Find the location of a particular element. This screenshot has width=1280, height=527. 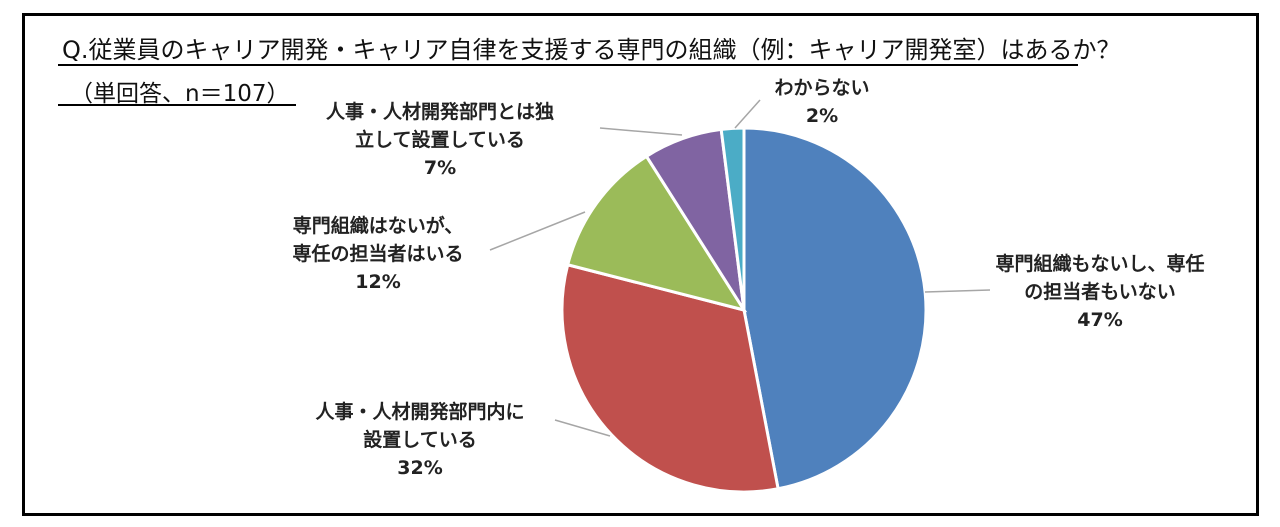

title-underline is located at coordinates (568, 65).